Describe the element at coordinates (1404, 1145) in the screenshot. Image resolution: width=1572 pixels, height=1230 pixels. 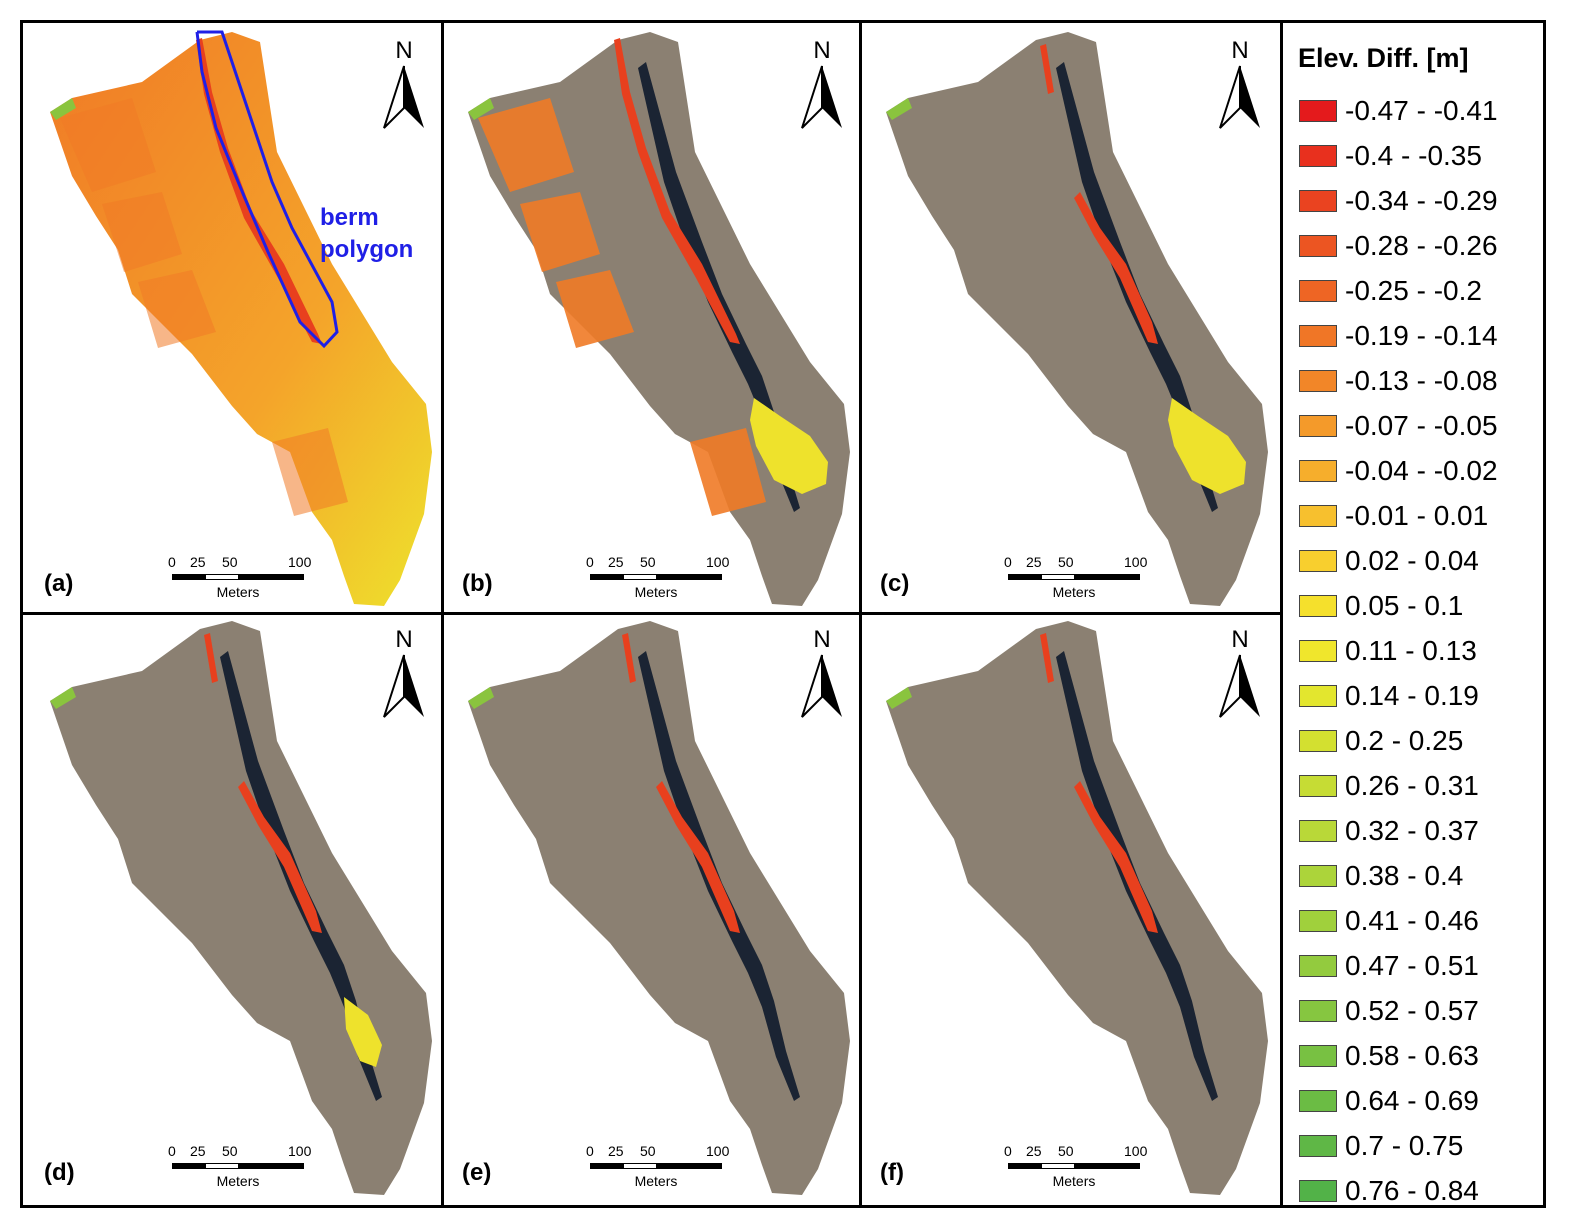
I see `legend-label: 0.7 - 0.75` at that location.